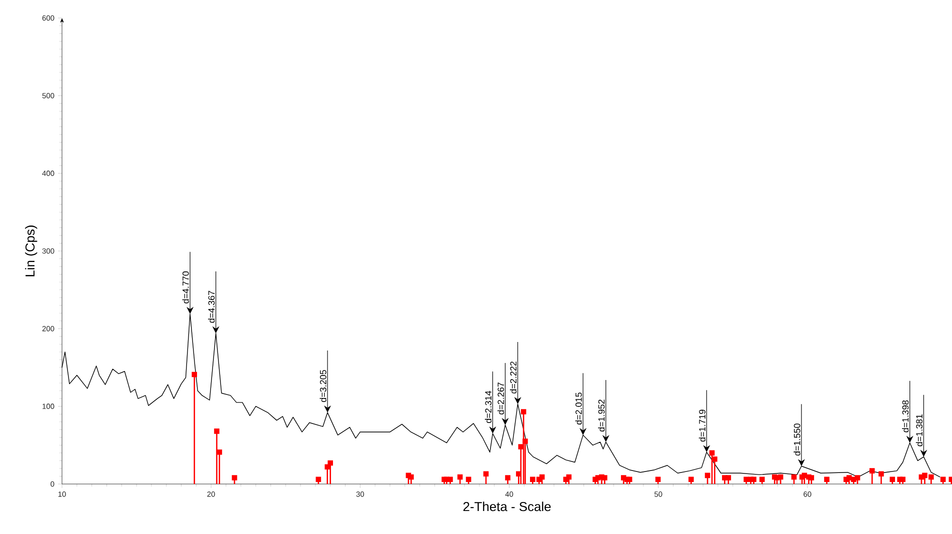 This screenshot has width=952, height=534. I want to click on annotation: d=3.205, so click(323, 386).